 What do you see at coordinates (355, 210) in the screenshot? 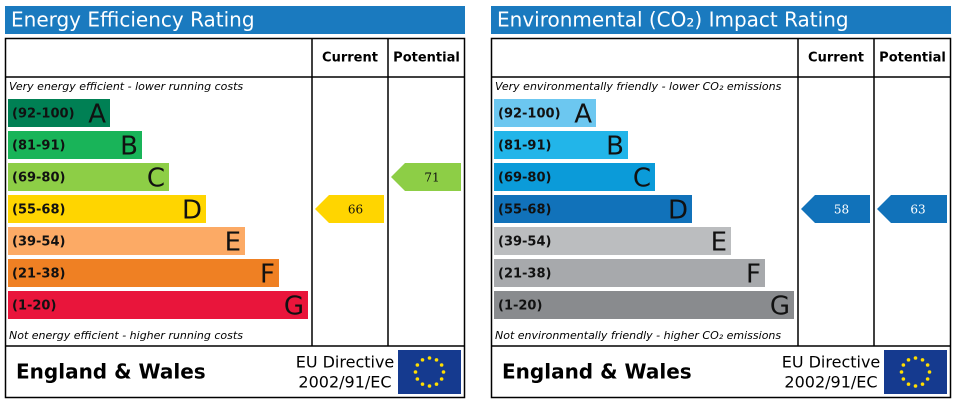
I see `rating-value: 66` at bounding box center [355, 210].